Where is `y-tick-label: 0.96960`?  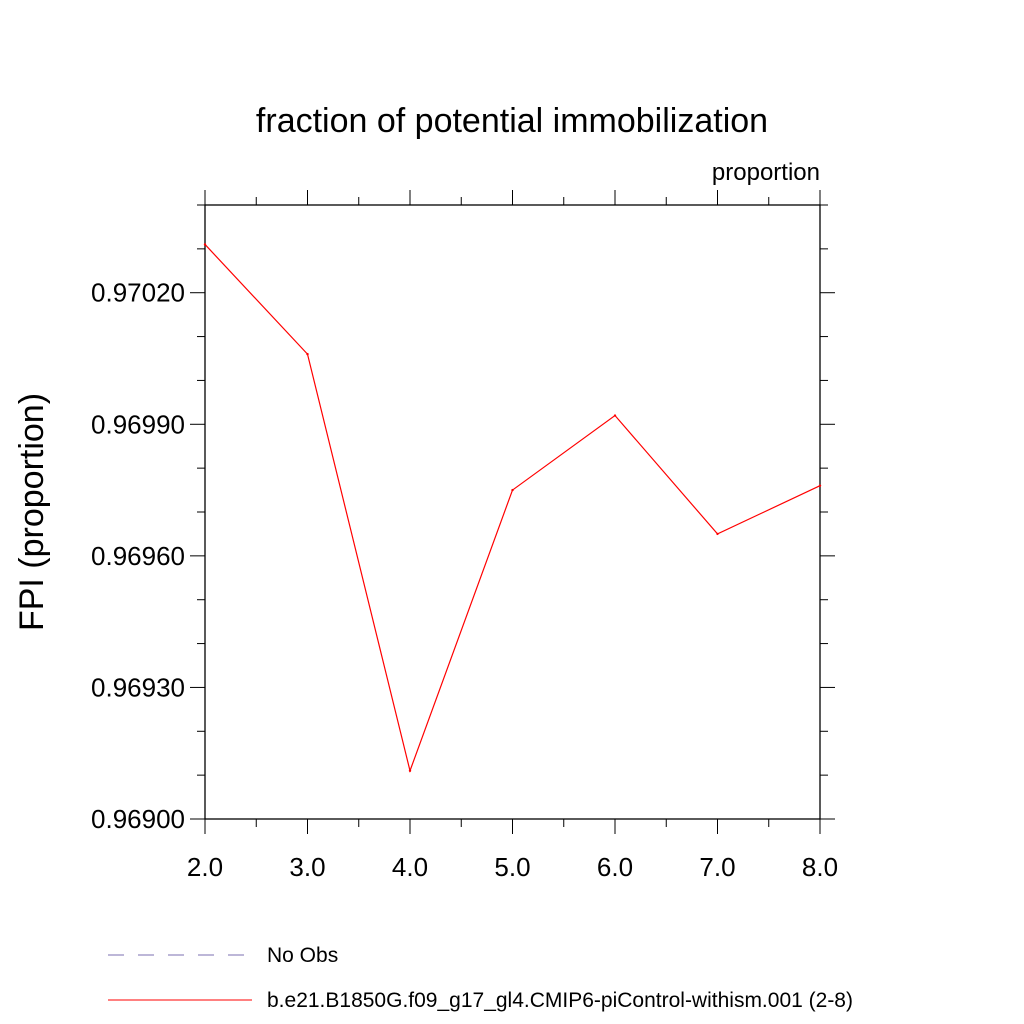 y-tick-label: 0.96960 is located at coordinates (138, 556).